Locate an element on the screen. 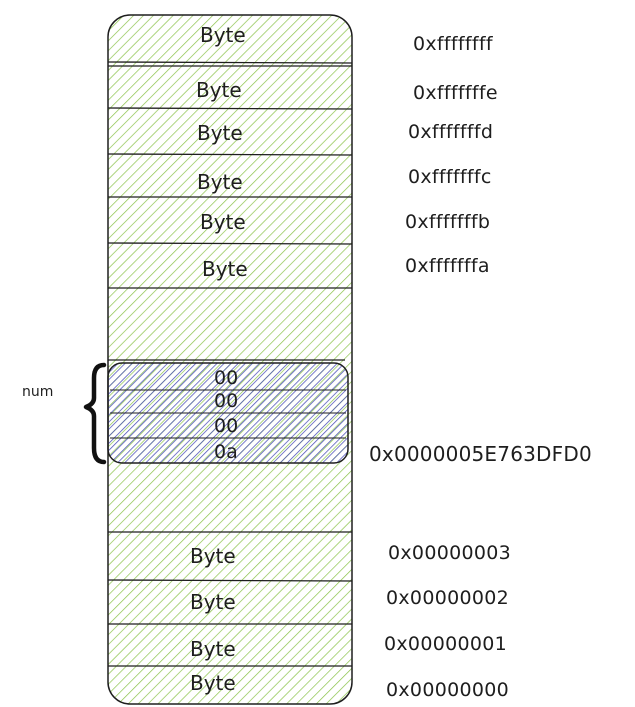  variable-byte: 0a is located at coordinates (226, 452).